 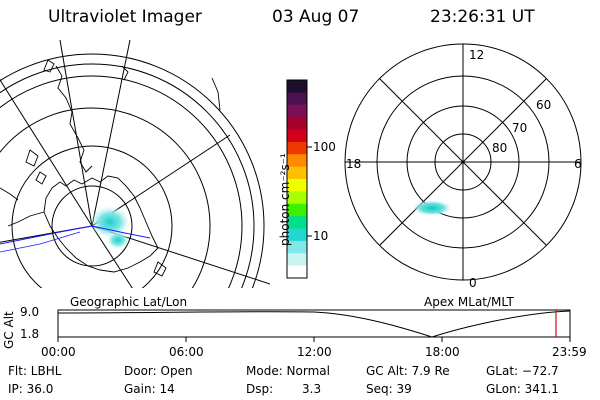 What do you see at coordinates (129, 302) in the screenshot?
I see `geo-map-caption: Geographic Lat/Lon` at bounding box center [129, 302].